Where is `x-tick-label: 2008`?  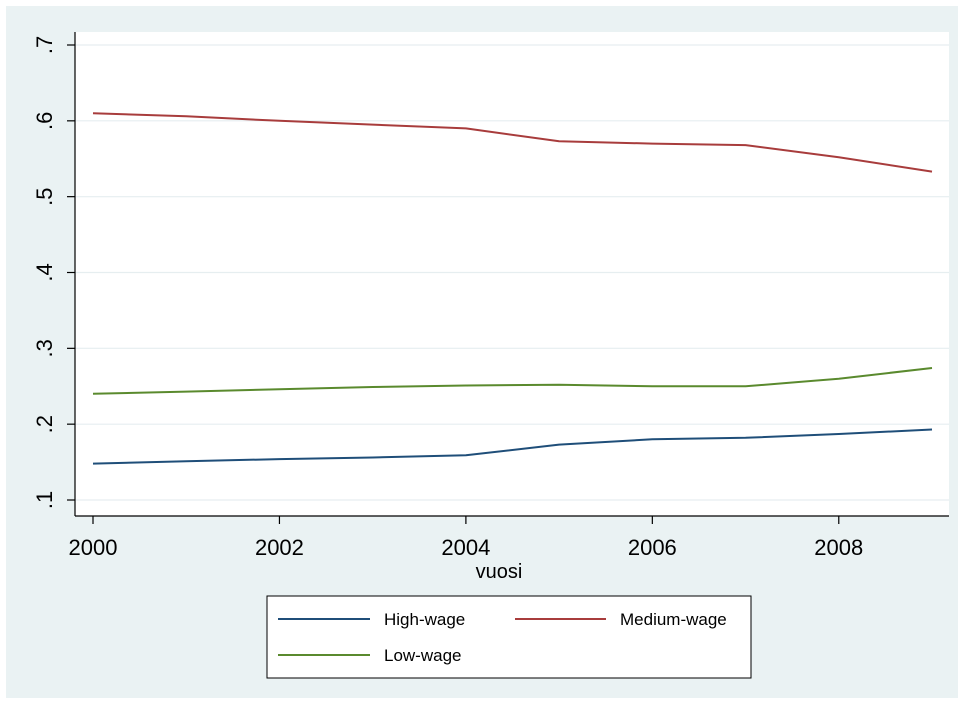 x-tick-label: 2008 is located at coordinates (838, 547).